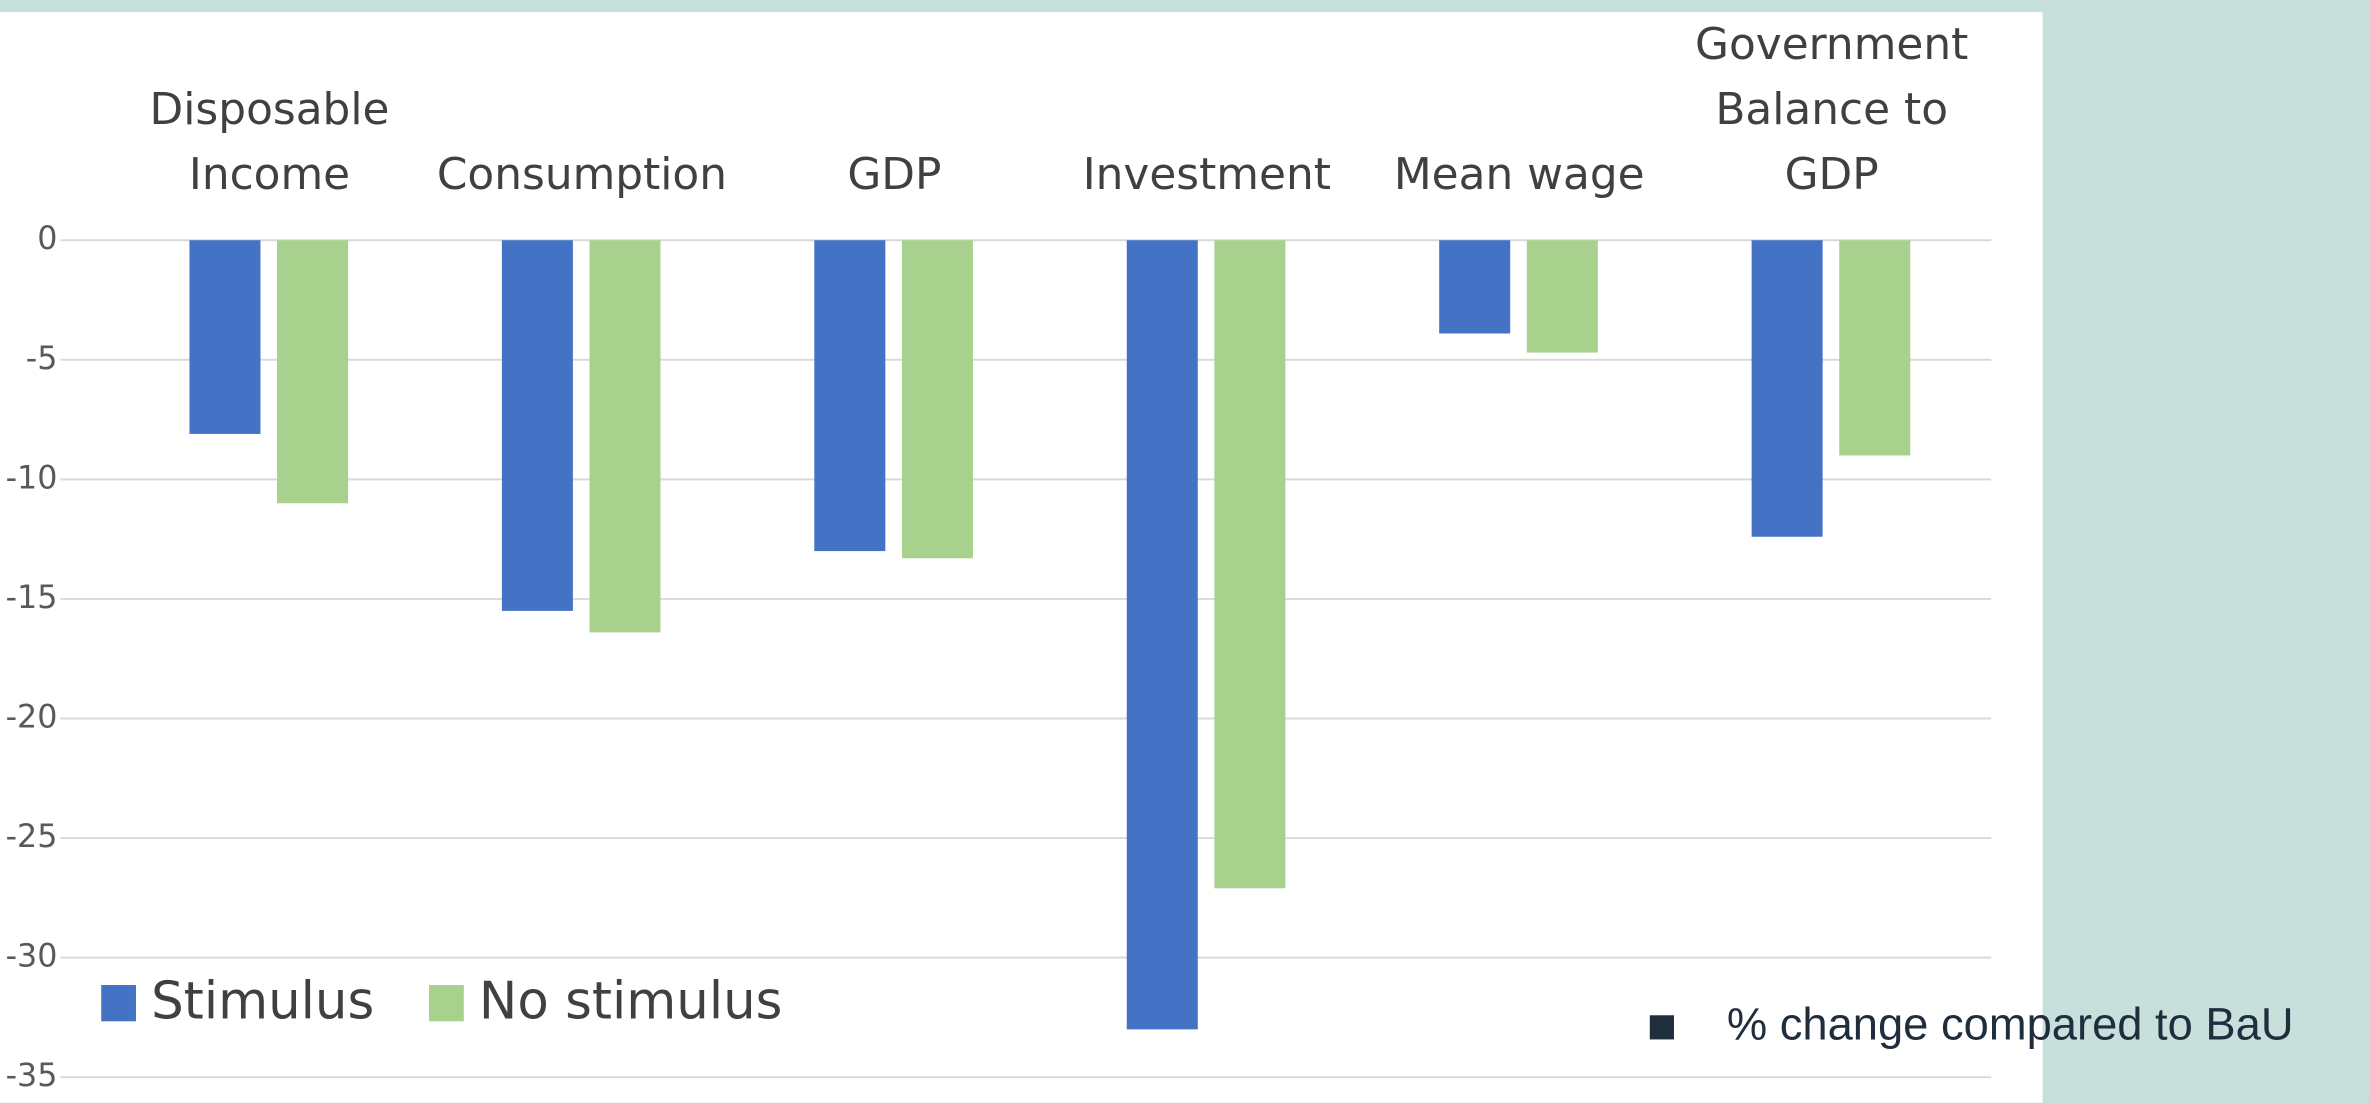 The image size is (2369, 1103). I want to click on y-tick-label: -35, so click(32, 1076).